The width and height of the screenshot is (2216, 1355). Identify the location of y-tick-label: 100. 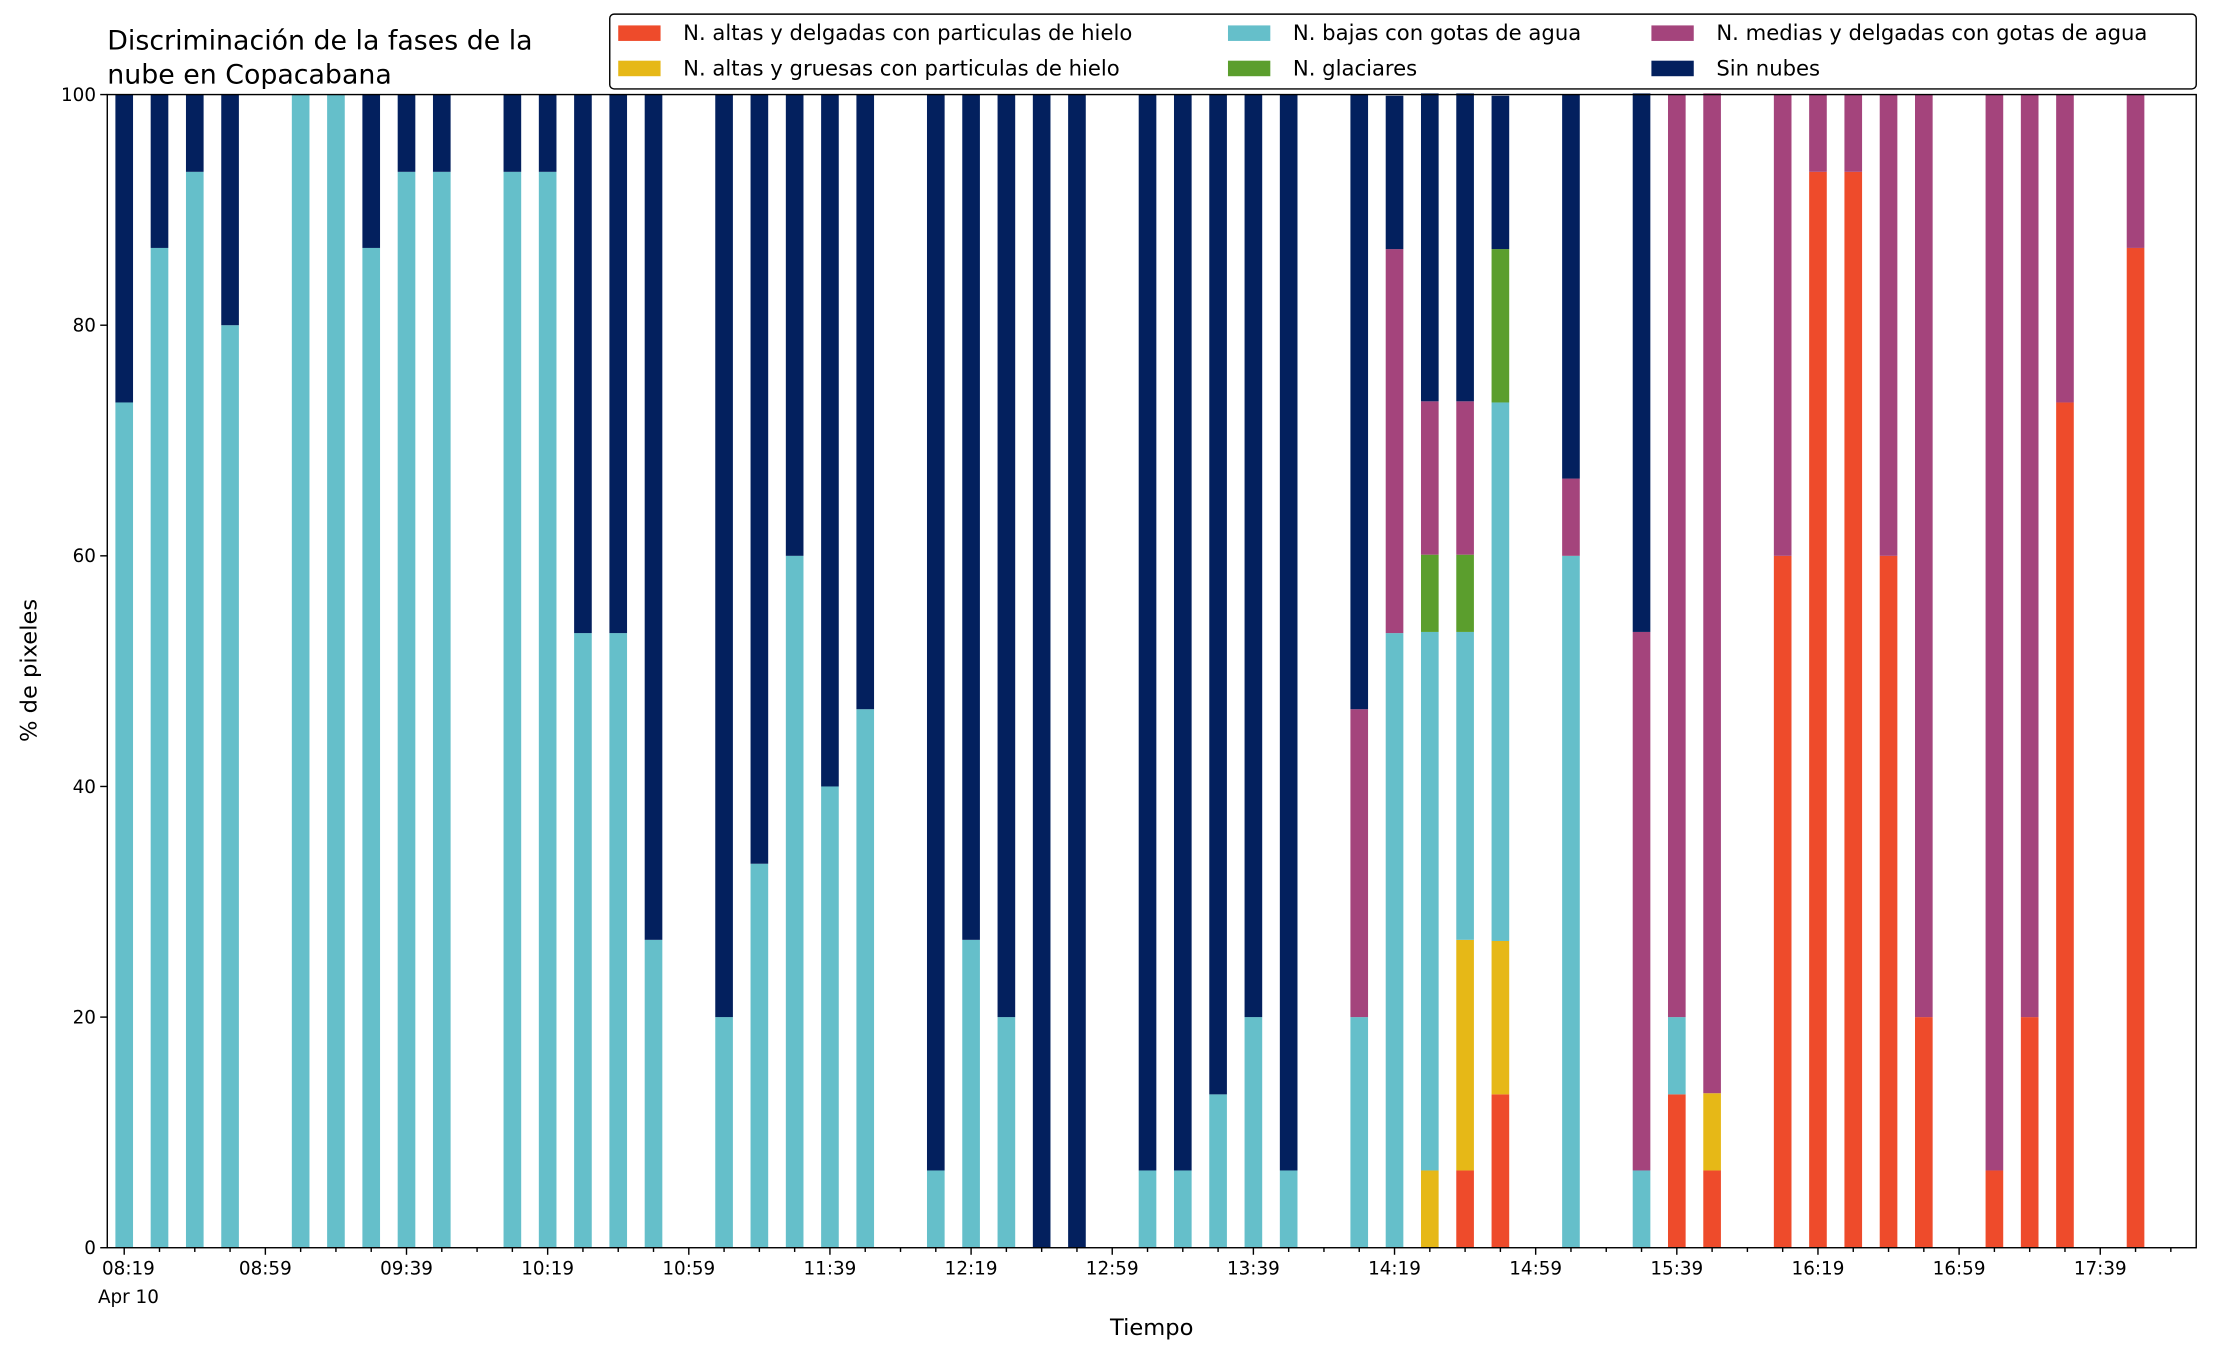
(78, 95).